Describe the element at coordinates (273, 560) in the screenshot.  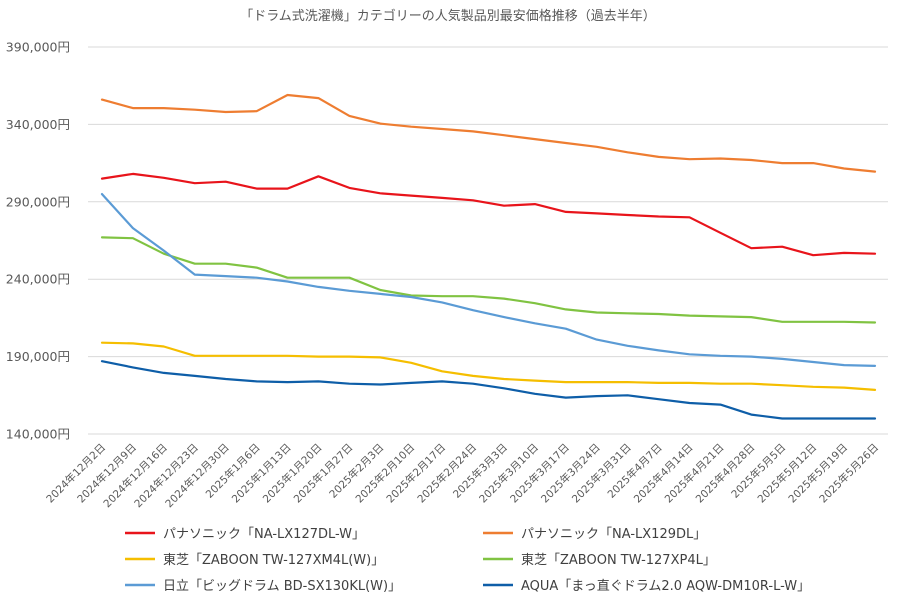
I see `legend-label: 東芝「ZABOON TW-127XM4L(W)」` at that location.